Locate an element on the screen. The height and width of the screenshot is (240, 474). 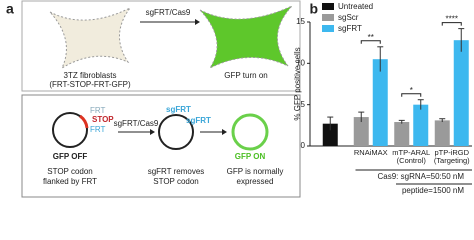
caption: sgFRT removes is located at coordinates (176, 171).